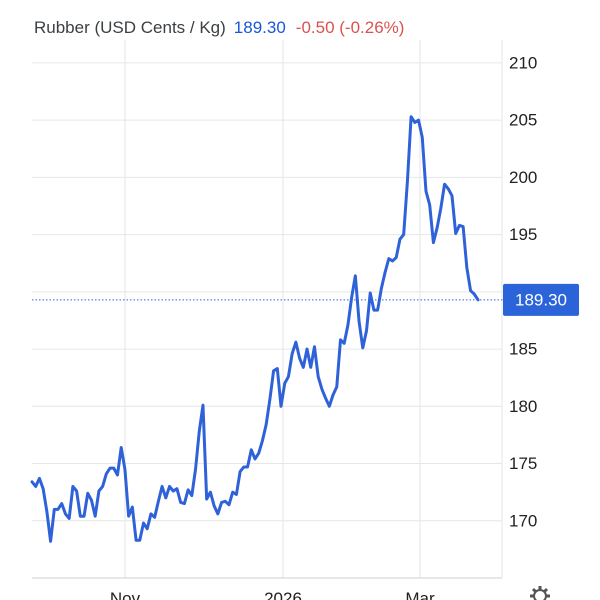 The width and height of the screenshot is (600, 600). I want to click on current-price: 189.30, so click(259, 27).